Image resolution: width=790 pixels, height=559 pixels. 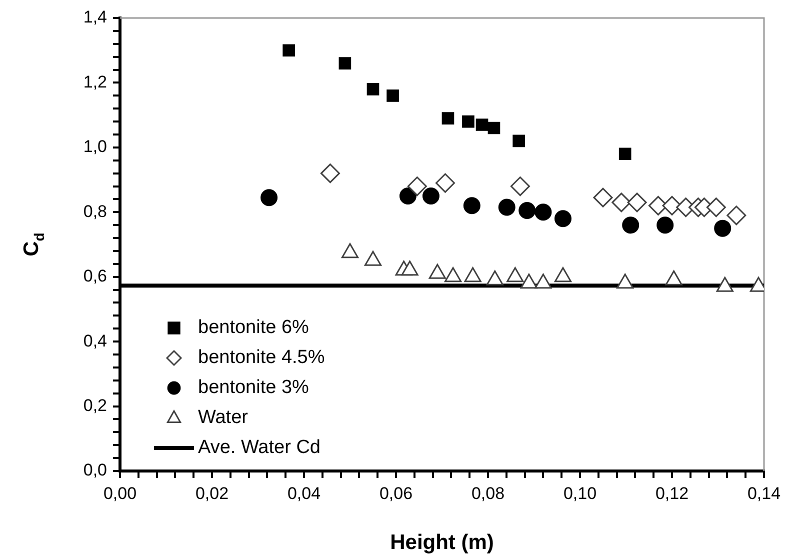 What do you see at coordinates (442, 542) in the screenshot?
I see `x-axis-title: Height (m)` at bounding box center [442, 542].